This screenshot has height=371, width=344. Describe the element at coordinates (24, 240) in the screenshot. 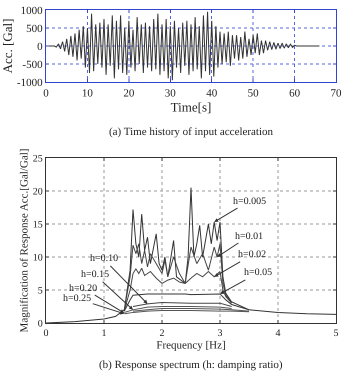

I see `y-axis-title: Magnification of Response Acc.[Gal/Gal]` at that location.